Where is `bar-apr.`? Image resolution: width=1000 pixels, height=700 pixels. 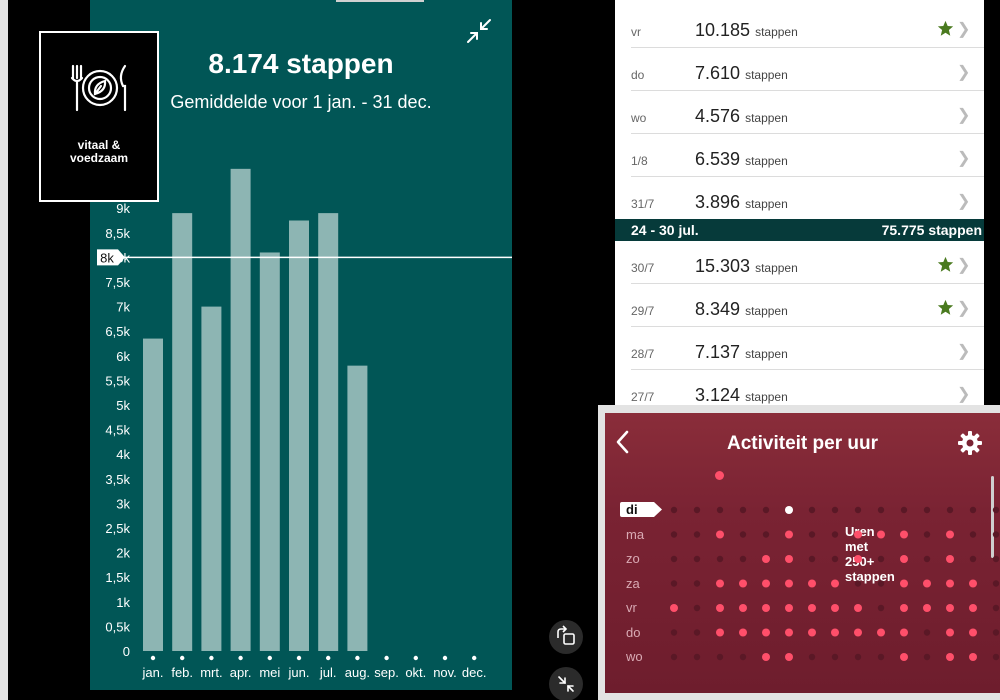
bar-apr. is located at coordinates (240, 409).